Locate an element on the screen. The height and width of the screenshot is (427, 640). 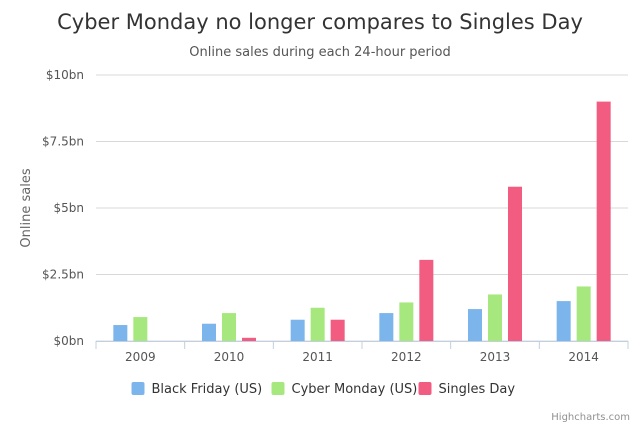
y-axis-ticks: $0bn $2.5bn $5bn $7.5bn $10bn is located at coordinates (63, 208).